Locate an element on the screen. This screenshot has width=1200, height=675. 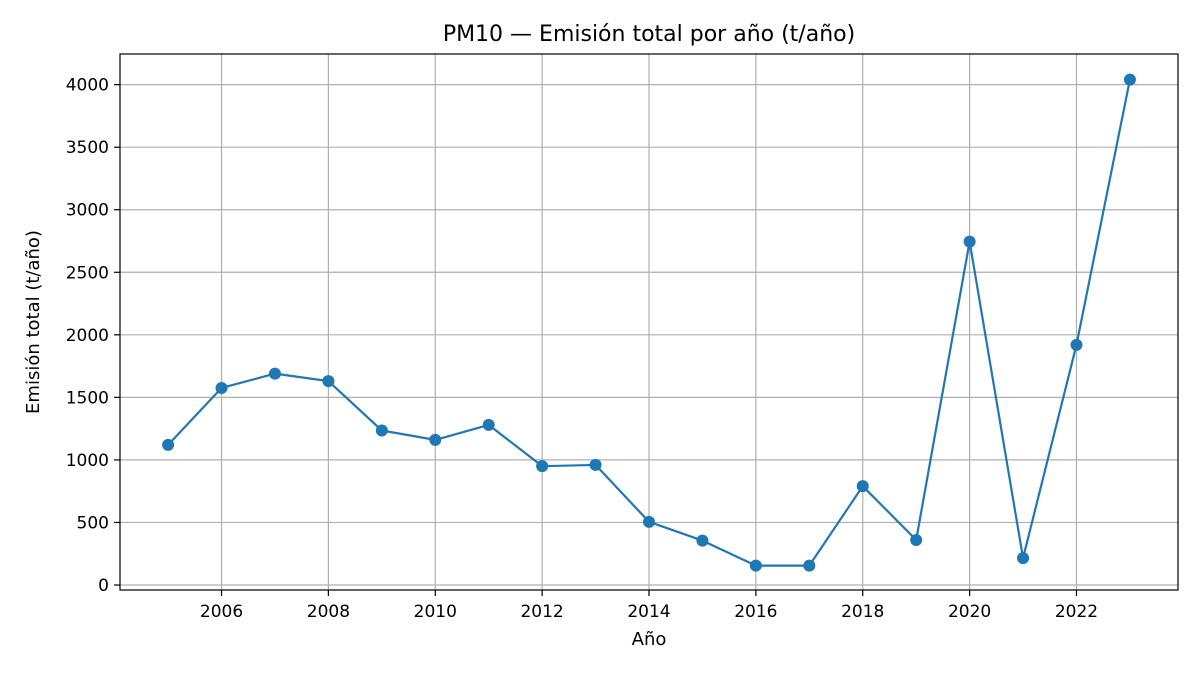
x-tick-label: 2014 is located at coordinates (648, 612).